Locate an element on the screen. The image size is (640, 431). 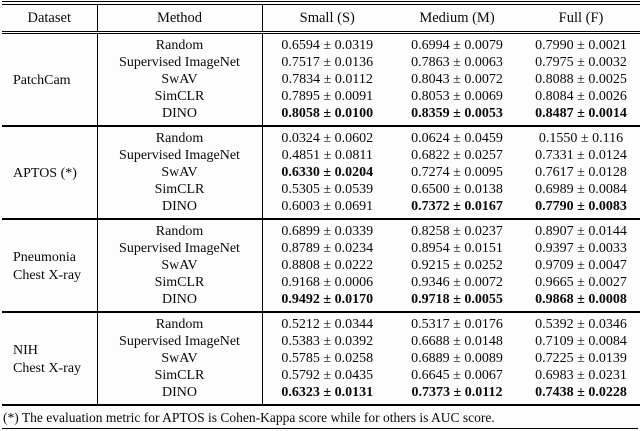
value-cell: 0.5212 ± 0.0344 is located at coordinates (326, 322).